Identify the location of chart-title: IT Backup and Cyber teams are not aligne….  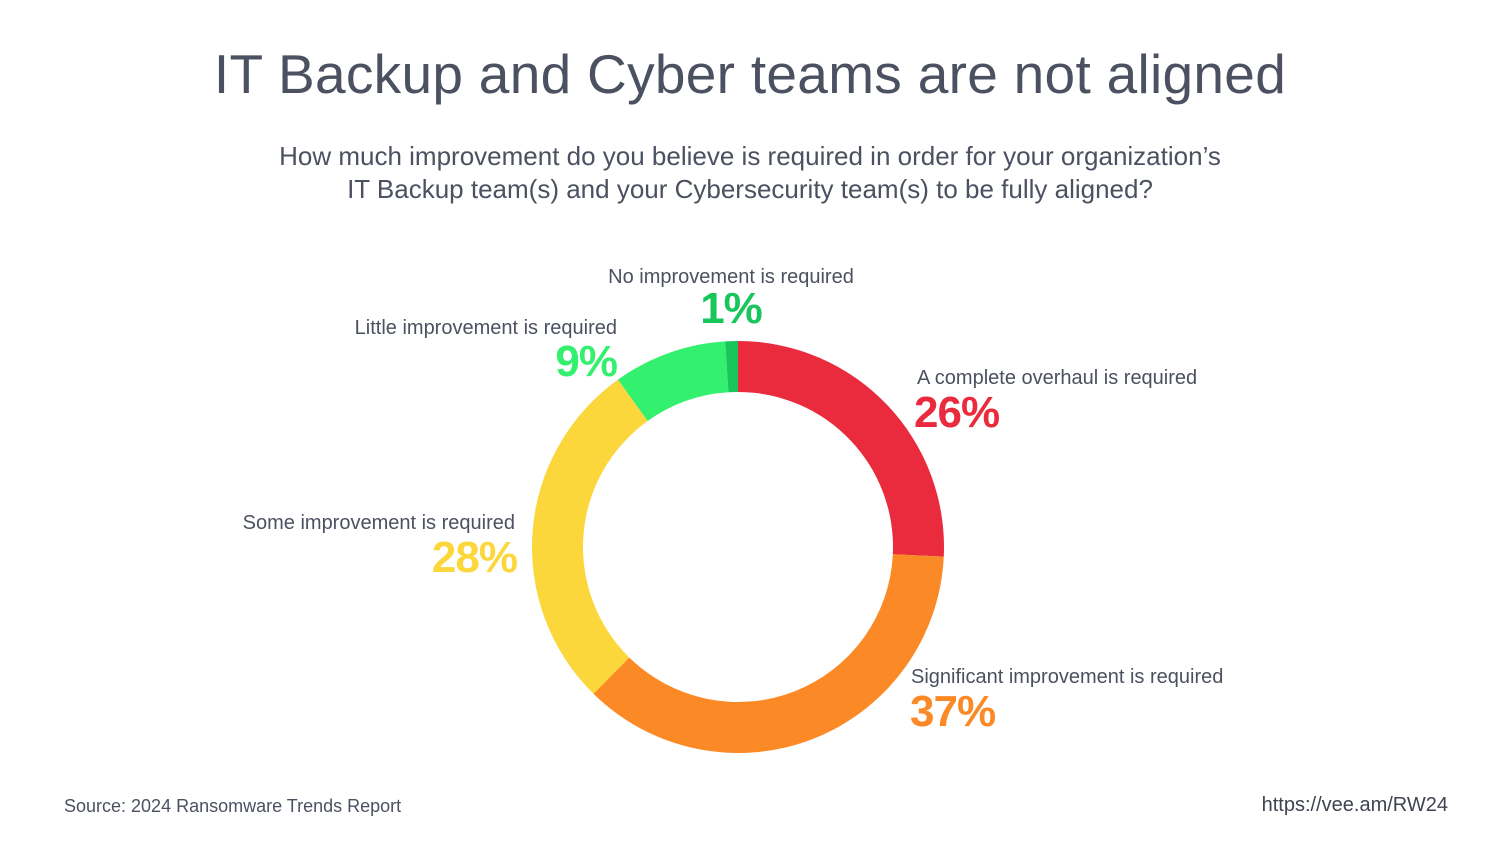
(750, 74).